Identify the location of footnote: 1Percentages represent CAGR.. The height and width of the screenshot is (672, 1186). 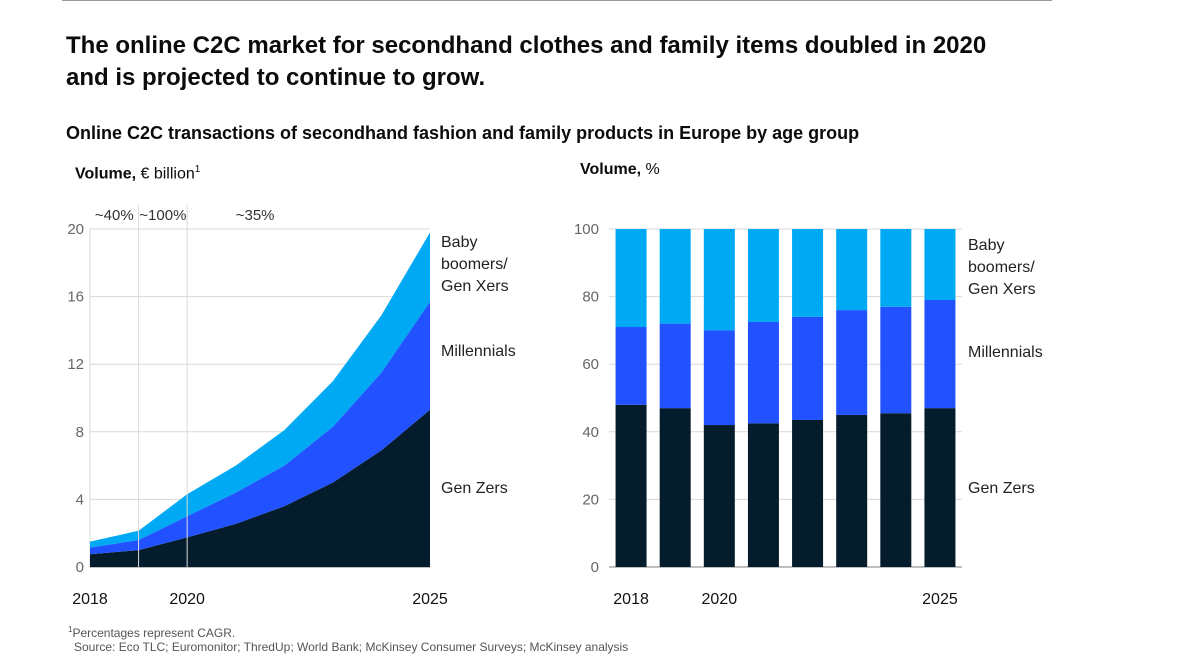
(151, 631).